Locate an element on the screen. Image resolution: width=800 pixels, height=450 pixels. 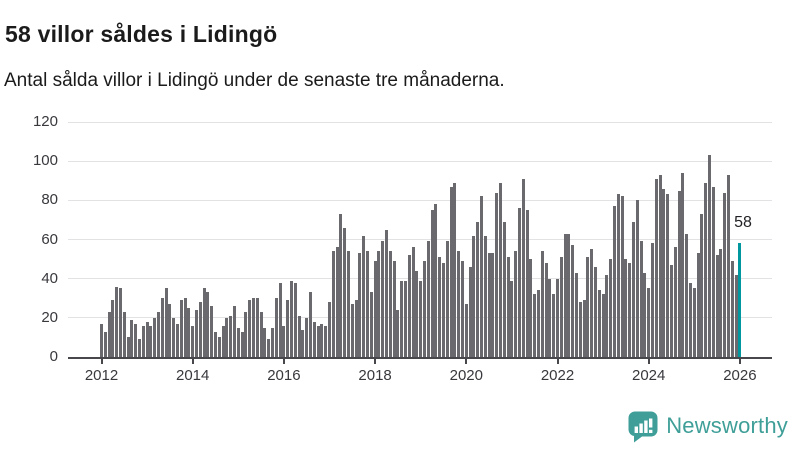
x-axis-line is located at coordinates (420, 358).